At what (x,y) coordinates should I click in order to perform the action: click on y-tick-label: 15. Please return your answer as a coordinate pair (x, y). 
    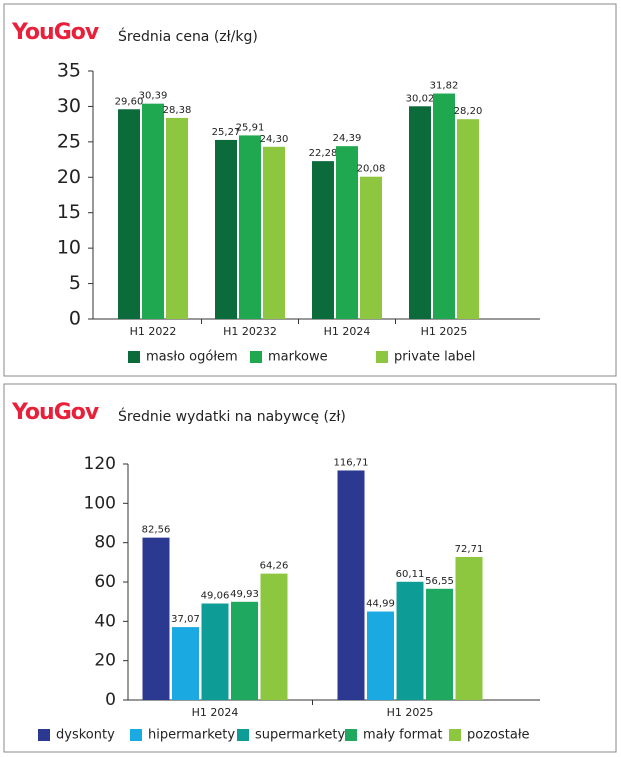
    Looking at the image, I should click on (69, 212).